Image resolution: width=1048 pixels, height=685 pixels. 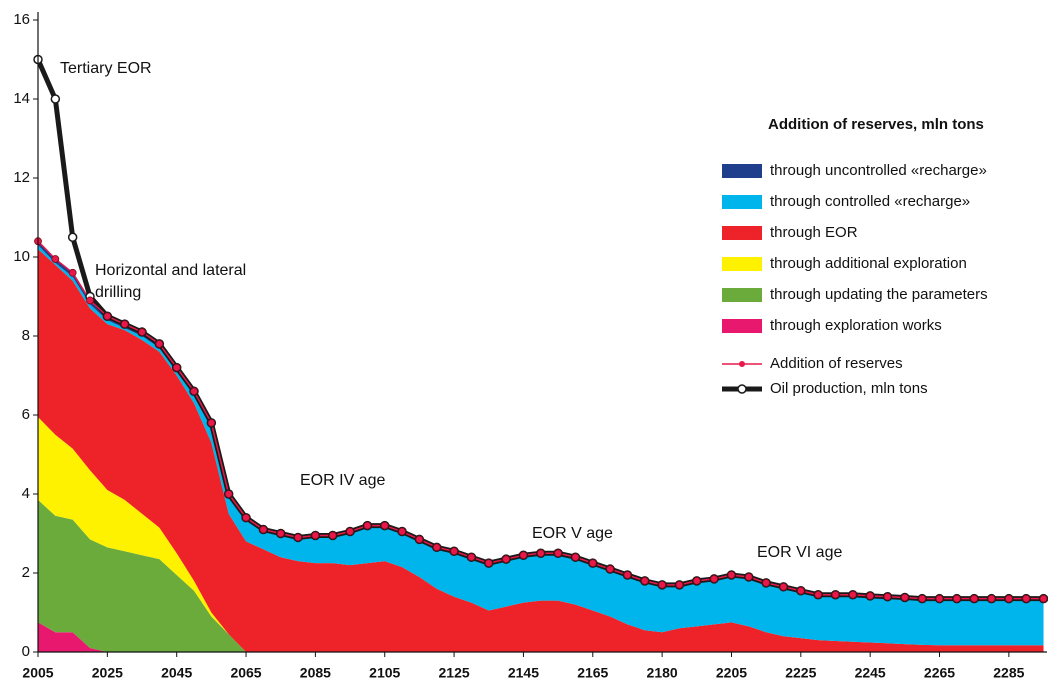 I want to click on annotation: Horizontal and lateral drilling, so click(x=171, y=281).